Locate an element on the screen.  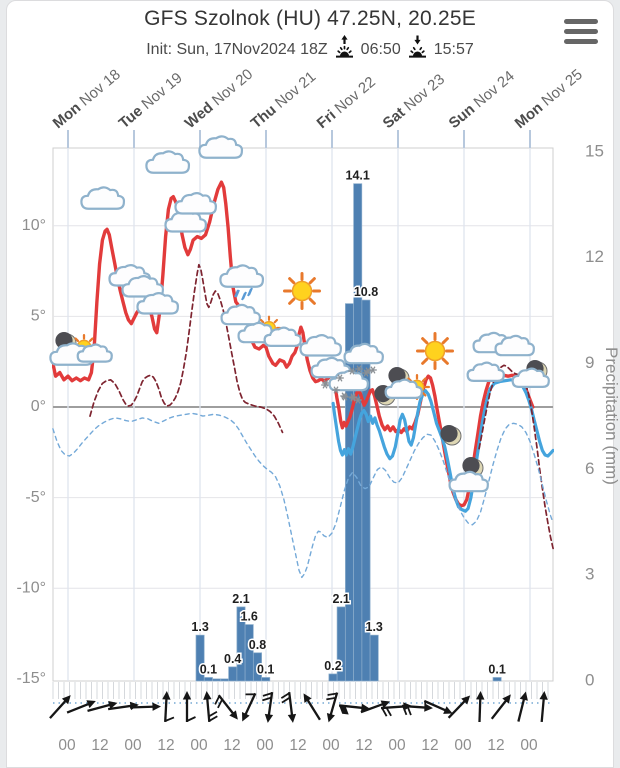
precip-value-label: 1.6 is located at coordinates (249, 617).